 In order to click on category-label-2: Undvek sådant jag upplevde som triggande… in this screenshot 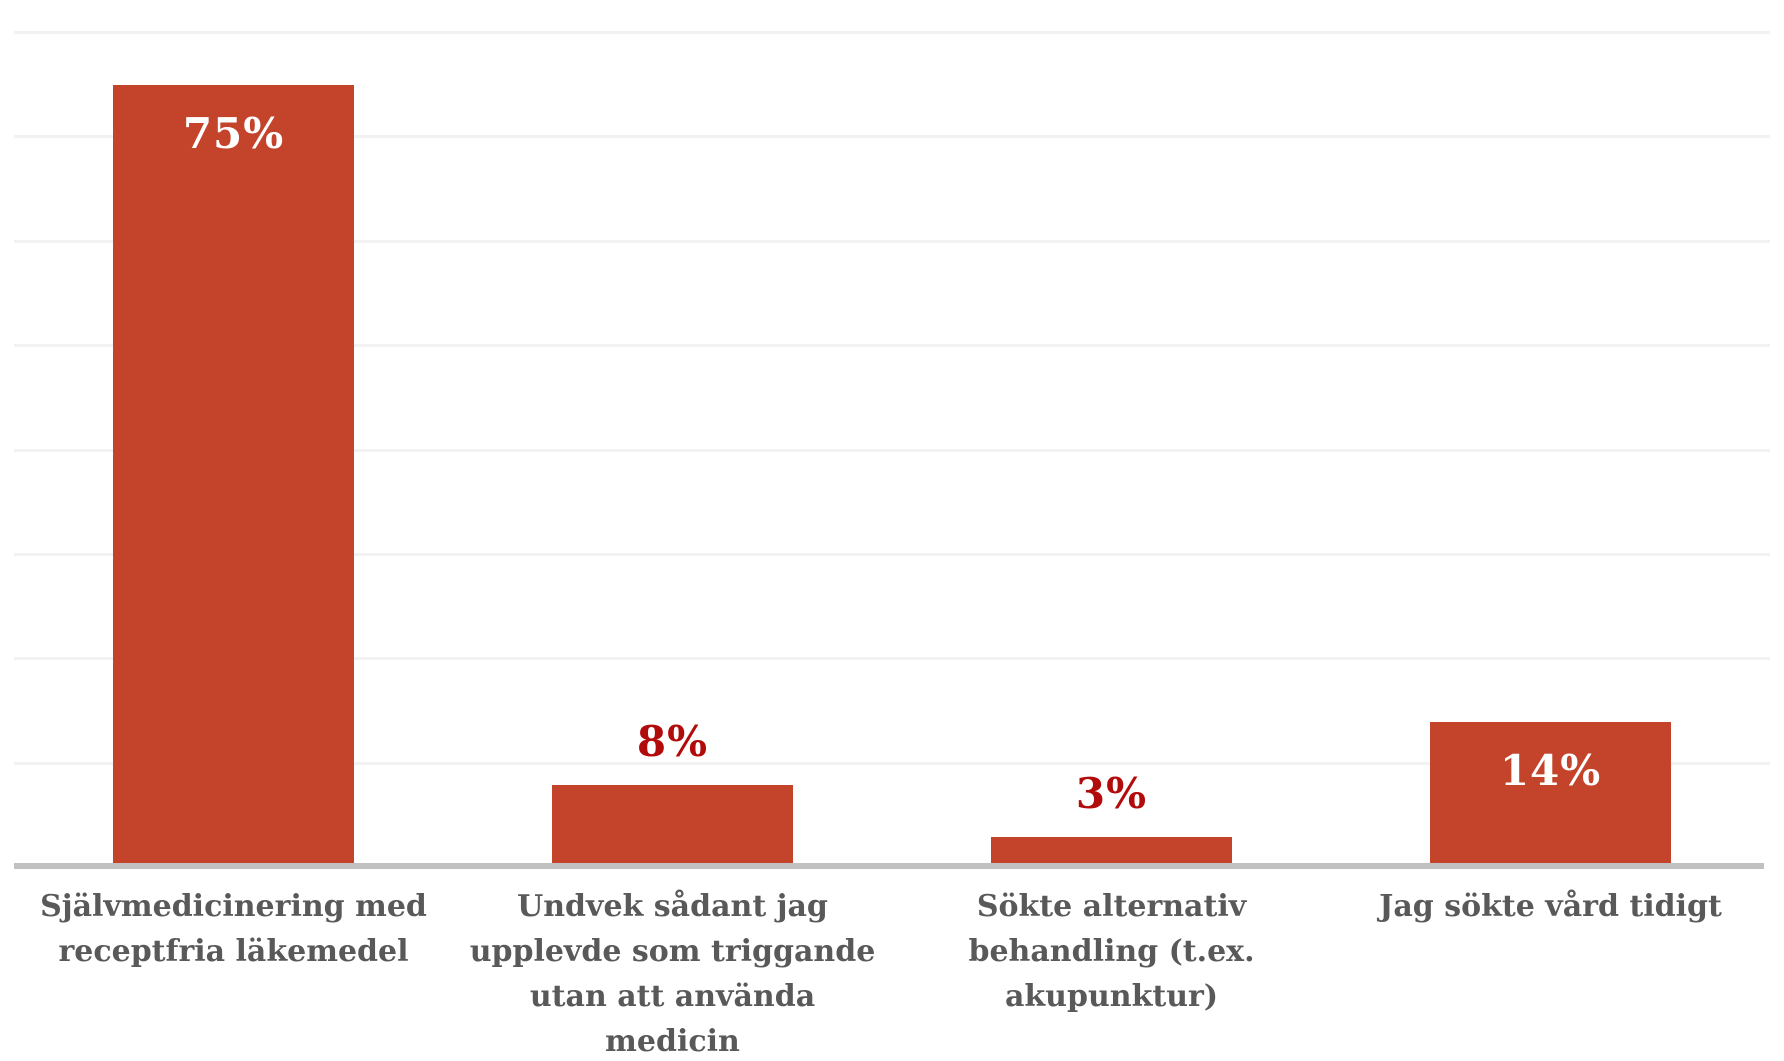, I will do `click(672, 974)`.